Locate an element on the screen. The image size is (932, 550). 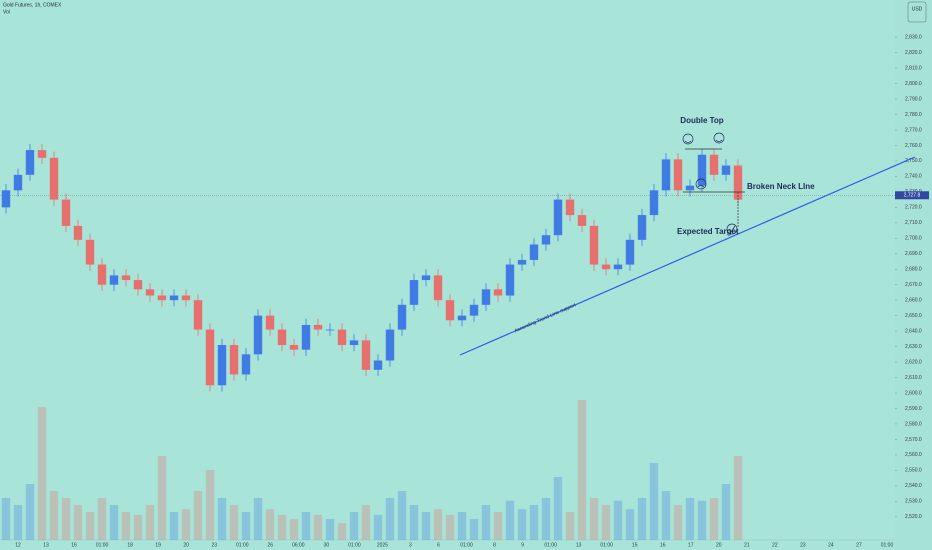
currency-button is located at coordinates (917, 12).